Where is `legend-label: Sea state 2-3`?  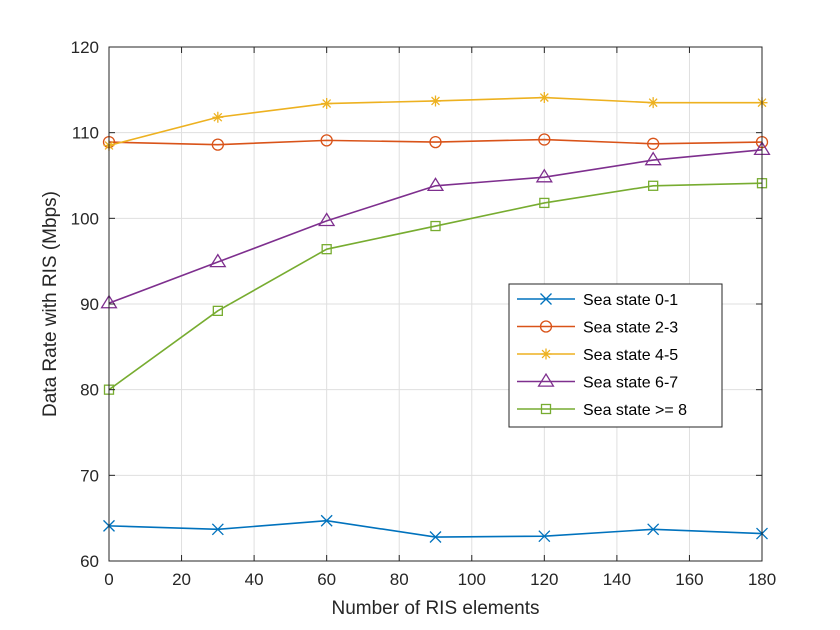 legend-label: Sea state 2-3 is located at coordinates (630, 328).